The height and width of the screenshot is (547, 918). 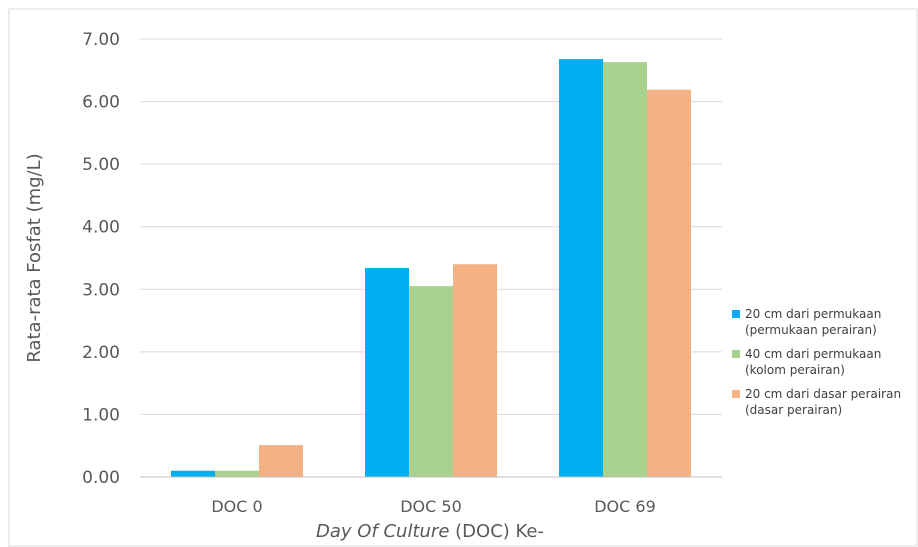 I want to click on x-axis-categories: DOC 0 DOC 50 DOC 69, so click(x=433, y=506).